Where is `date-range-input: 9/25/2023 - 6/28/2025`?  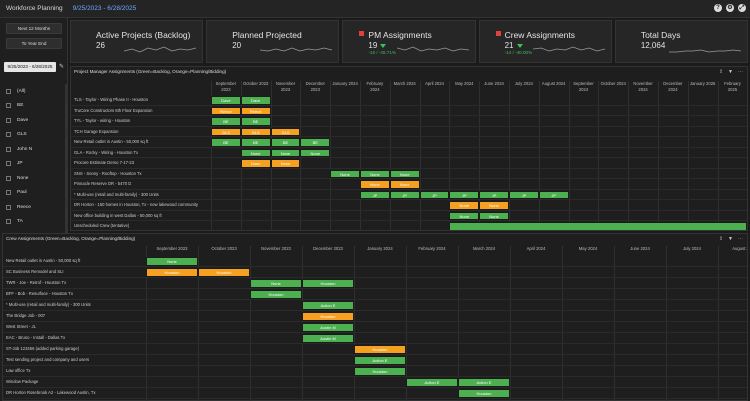
date-range-input: 9/25/2023 - 6/28/2025 is located at coordinates (30, 67).